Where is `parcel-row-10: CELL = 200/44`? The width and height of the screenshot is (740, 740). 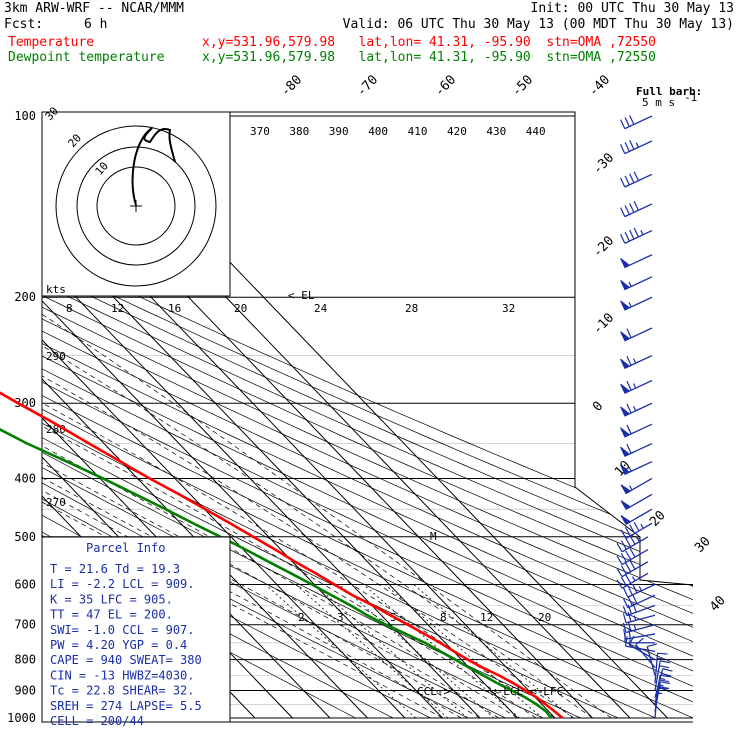
parcel-row-10: CELL = 200/44 is located at coordinates (97, 721).